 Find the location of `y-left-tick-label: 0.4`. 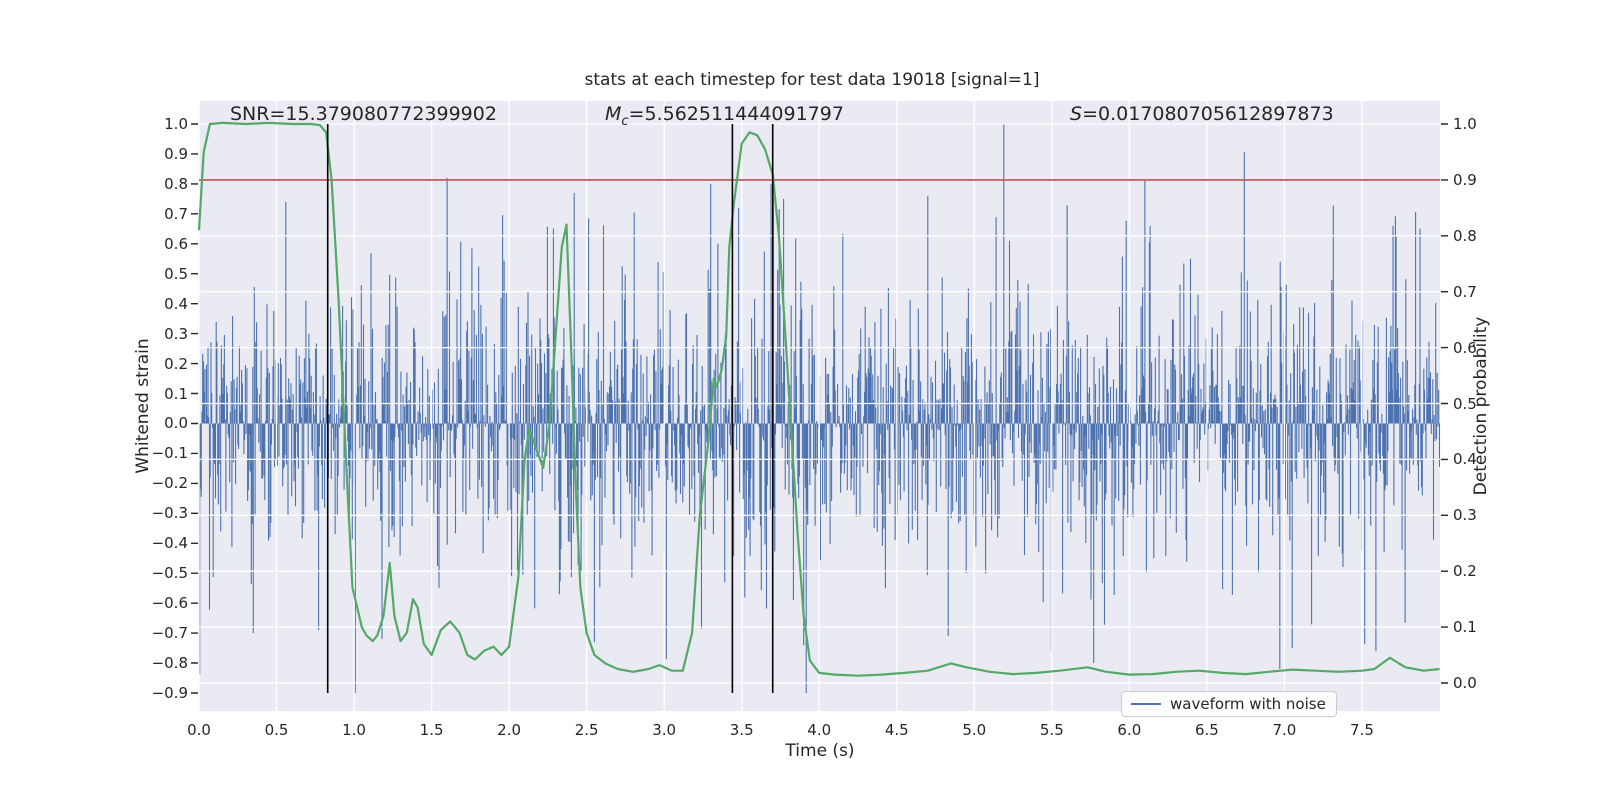

y-left-tick-label: 0.4 is located at coordinates (176, 303).